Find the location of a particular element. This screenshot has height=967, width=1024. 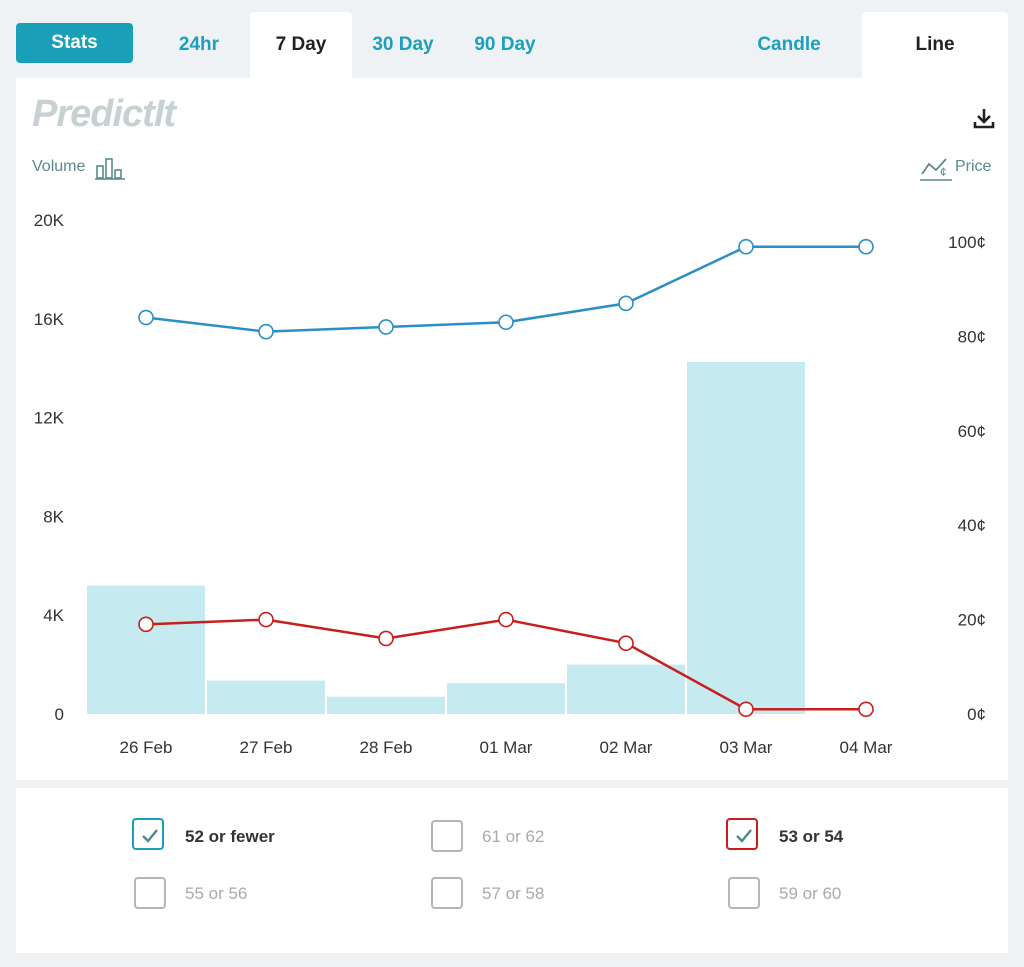

stats-button: Stats is located at coordinates (74, 43).